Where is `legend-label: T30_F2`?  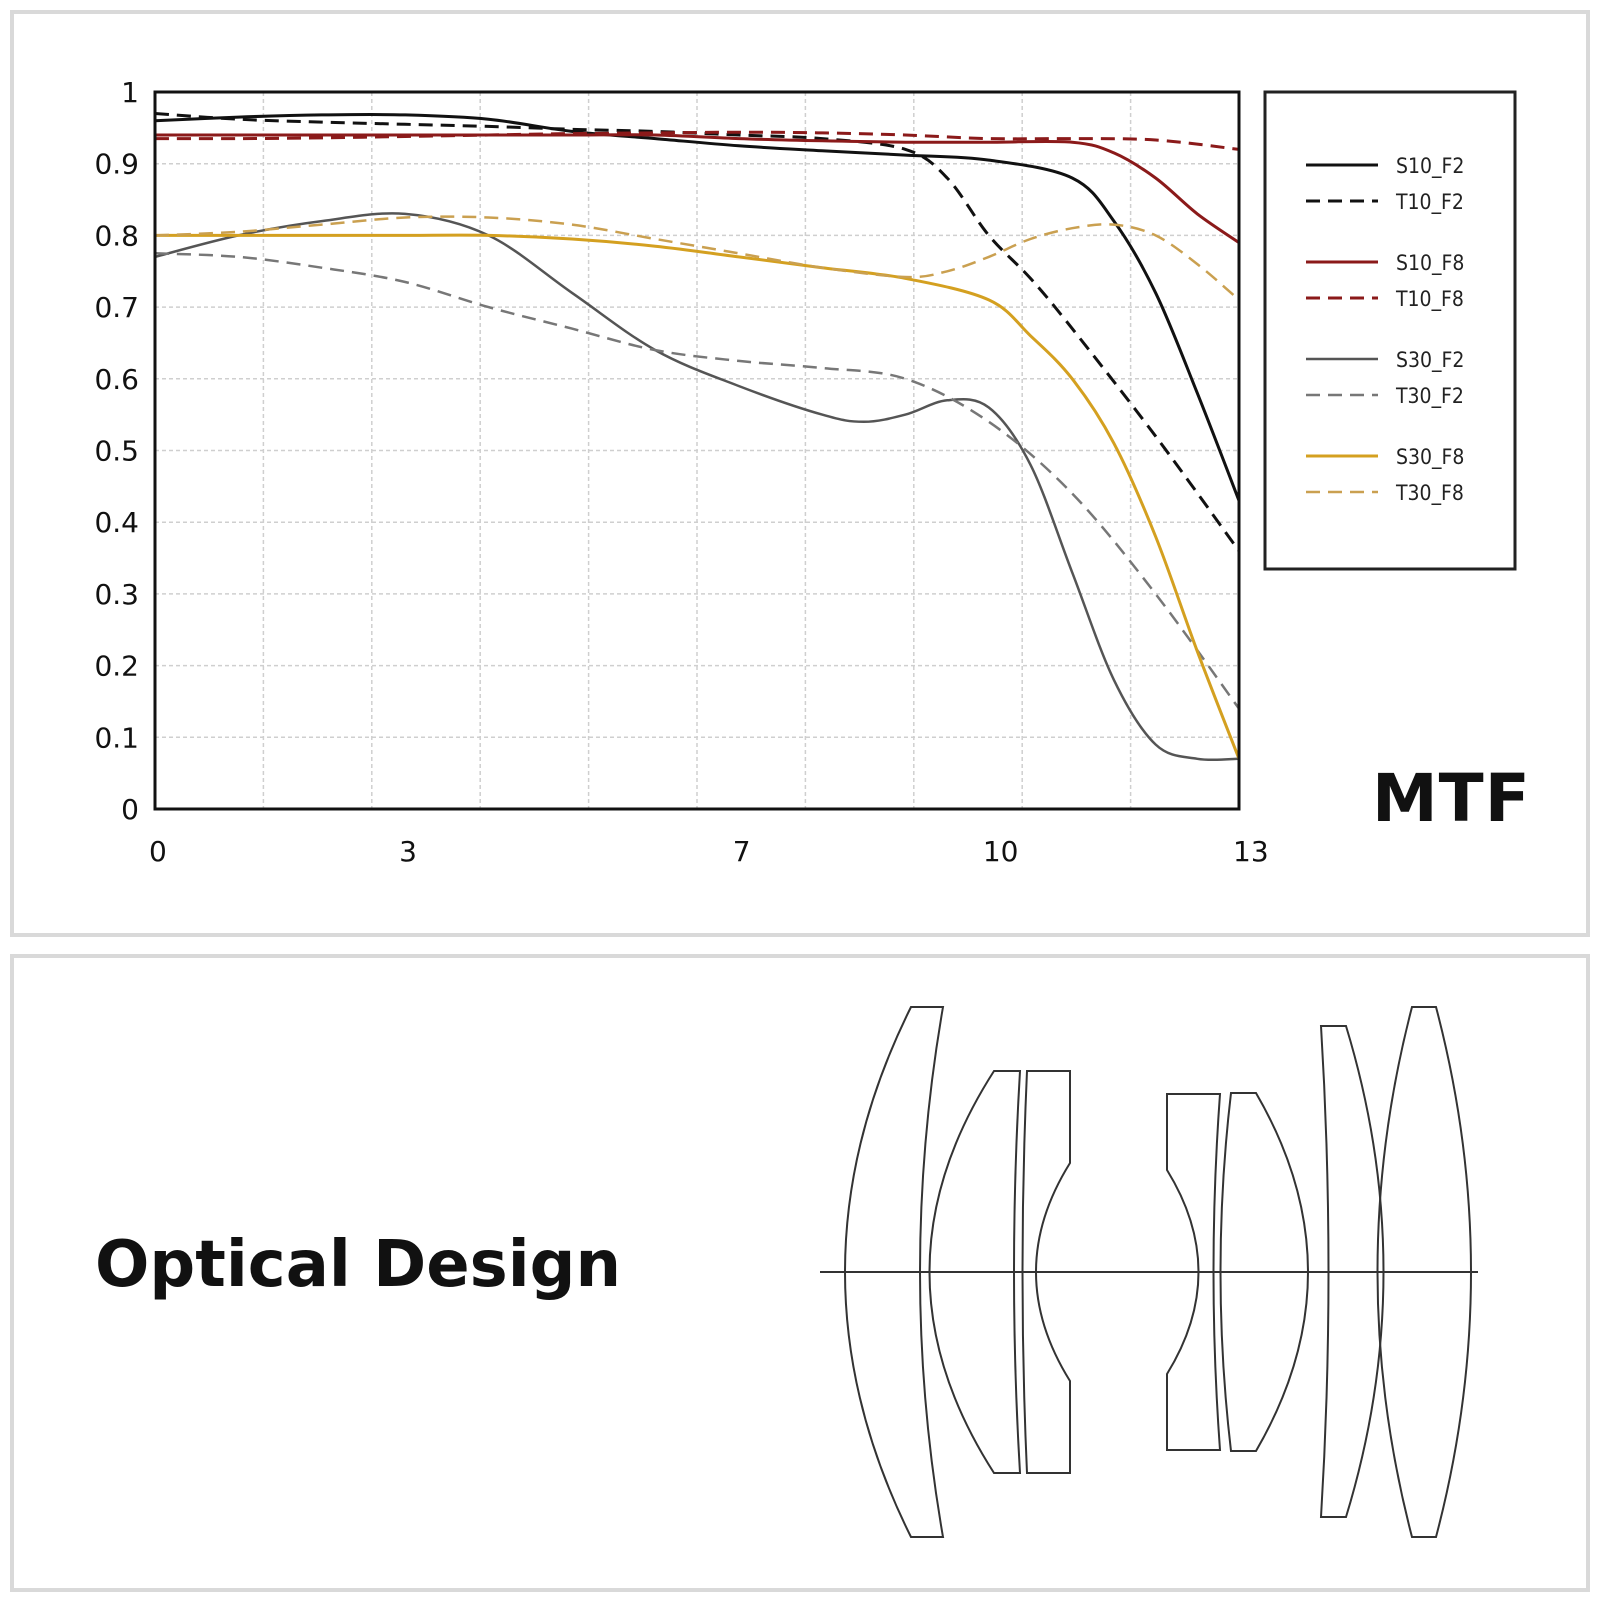 legend-label: T30_F2 is located at coordinates (1429, 396).